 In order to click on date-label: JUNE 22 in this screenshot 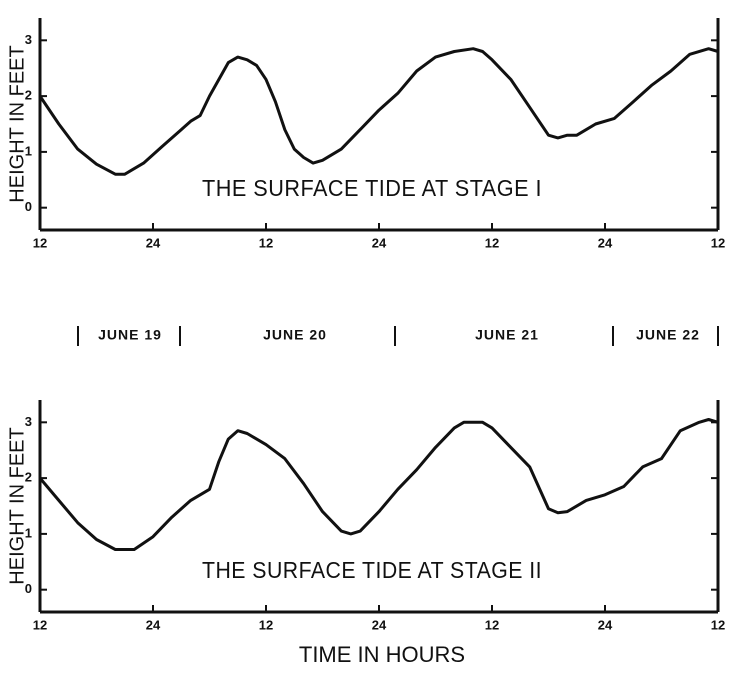, I will do `click(668, 335)`.